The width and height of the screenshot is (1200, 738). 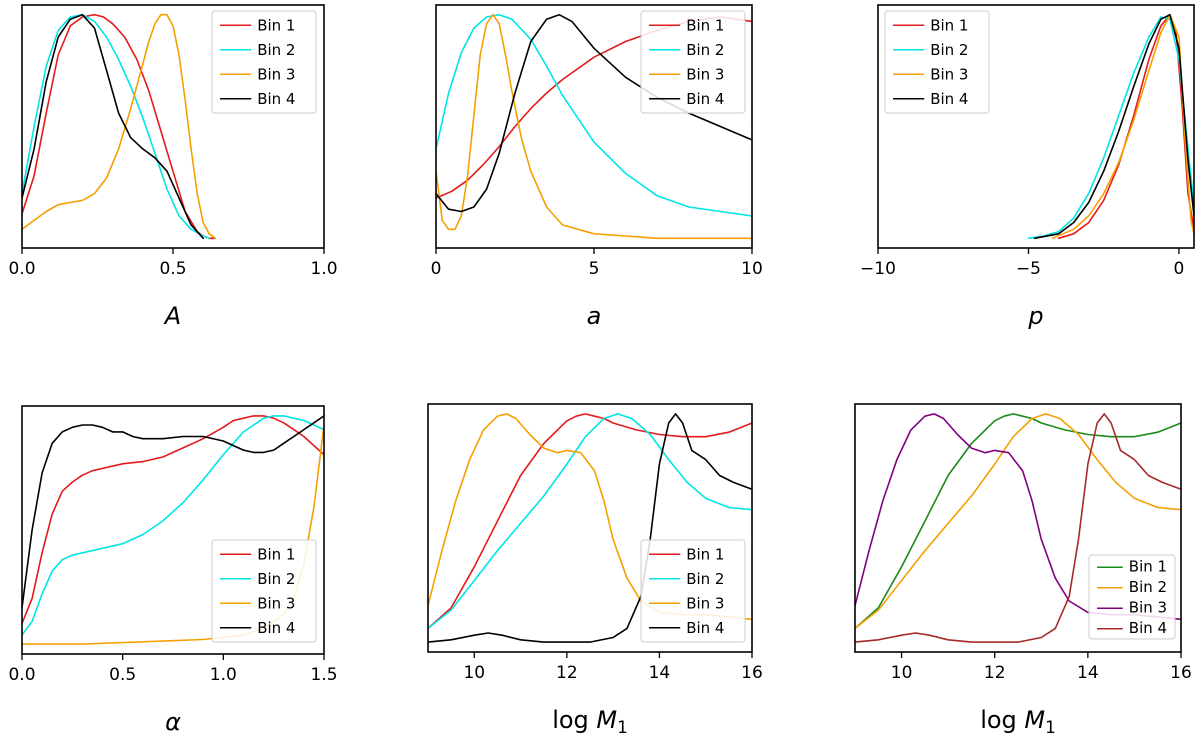 I want to click on chart-panel-p: −10 −5 0 p Bin 1 Bin 2 Bin 3 Bin 4, so click(x=1027, y=167).